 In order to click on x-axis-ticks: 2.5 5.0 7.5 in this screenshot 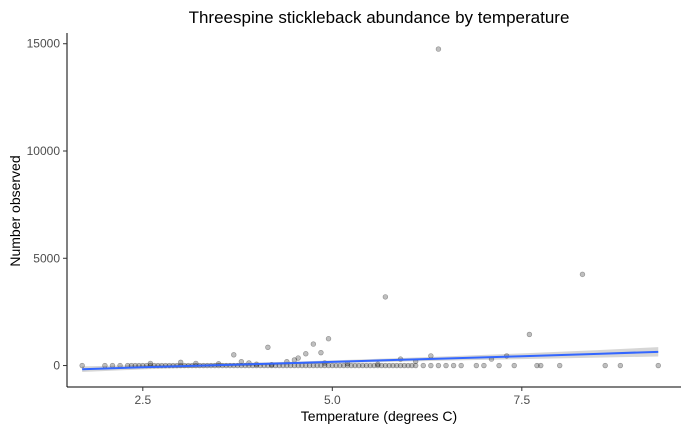, I will do `click(332, 397)`.